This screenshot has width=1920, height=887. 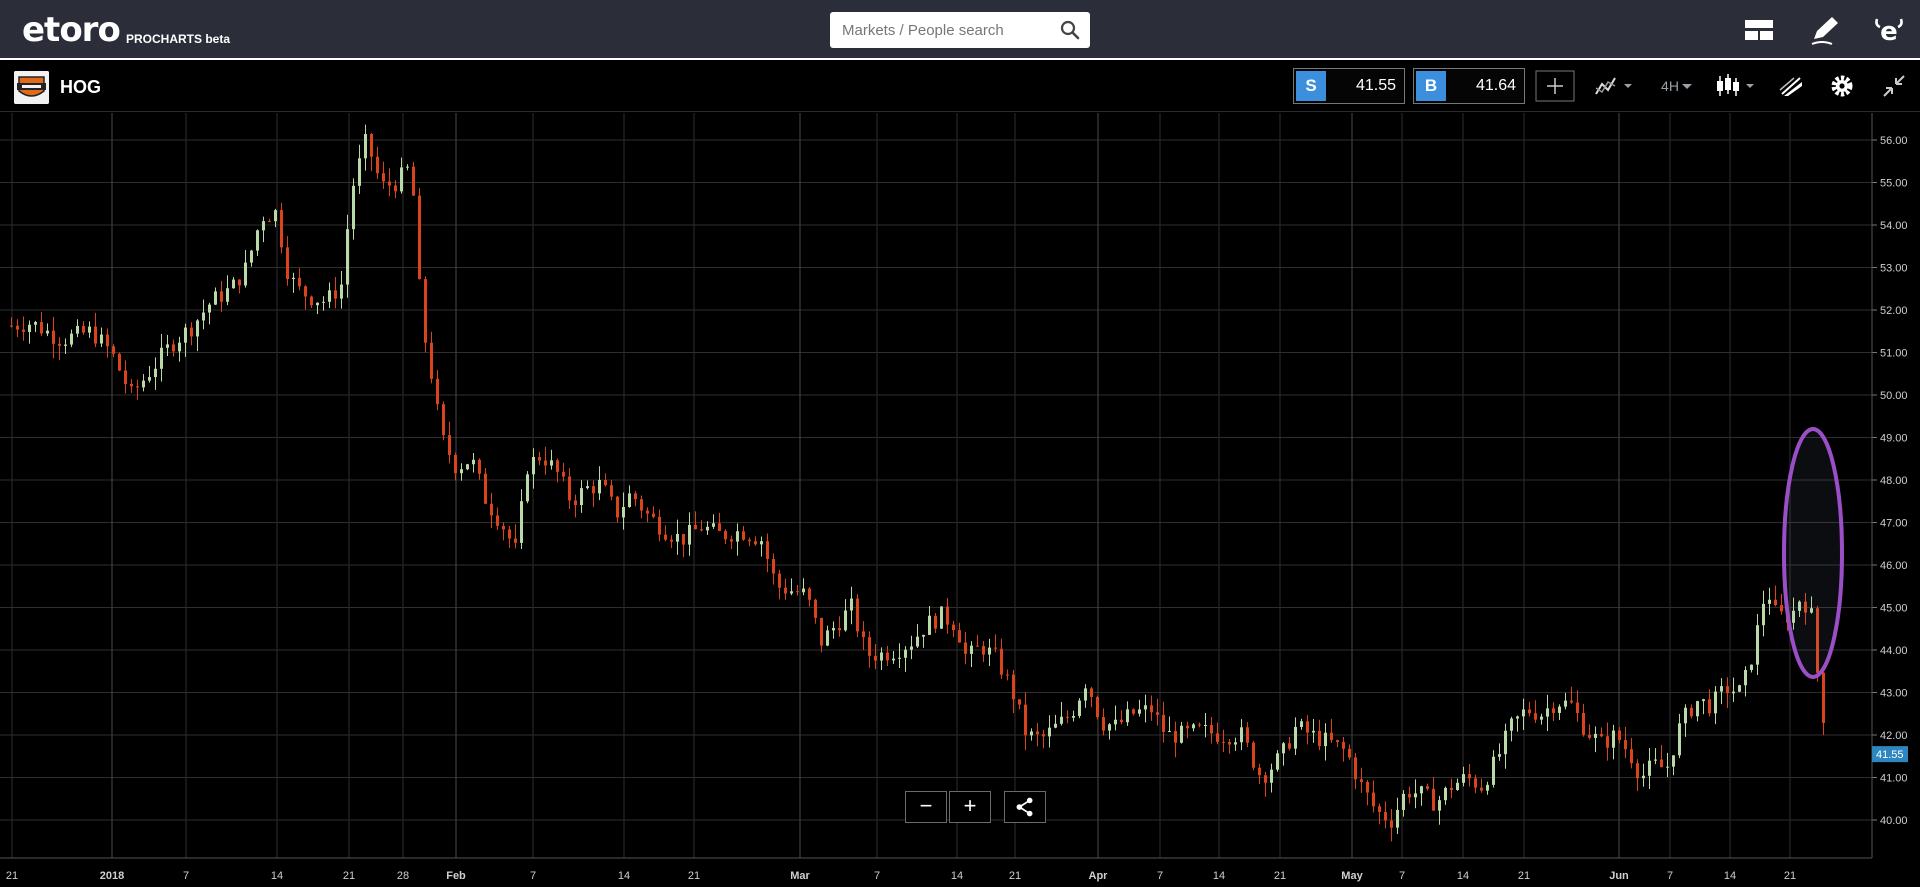 I want to click on timeframe-dropdown: 4H, so click(x=1670, y=86).